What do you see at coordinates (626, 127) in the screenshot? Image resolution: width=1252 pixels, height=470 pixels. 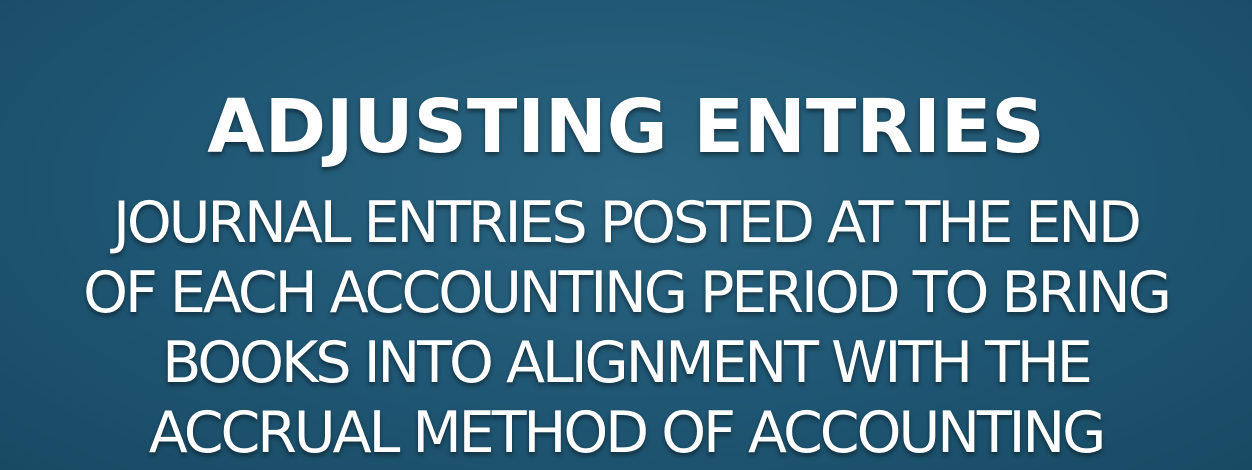 I see `slide-title: ADJUSTING ENTRIES` at bounding box center [626, 127].